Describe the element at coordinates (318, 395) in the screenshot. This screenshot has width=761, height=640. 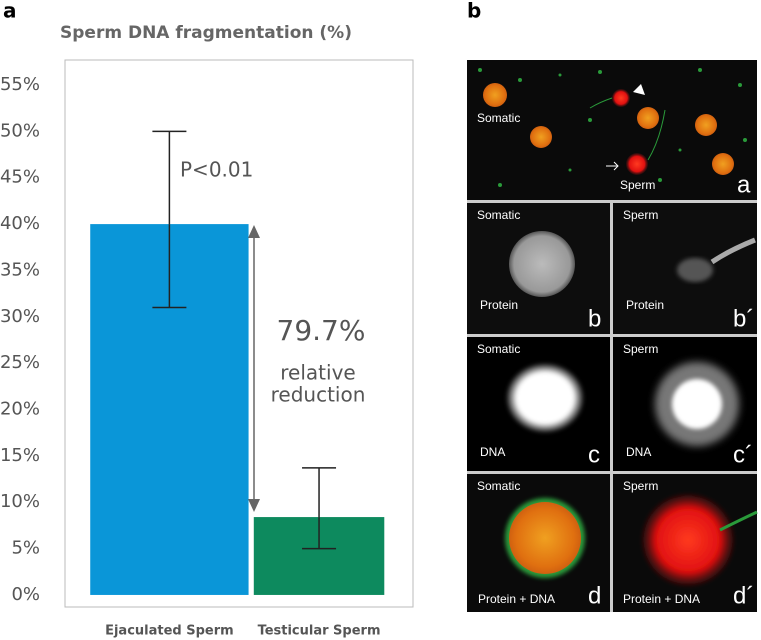
I see `annotation: reduction` at that location.